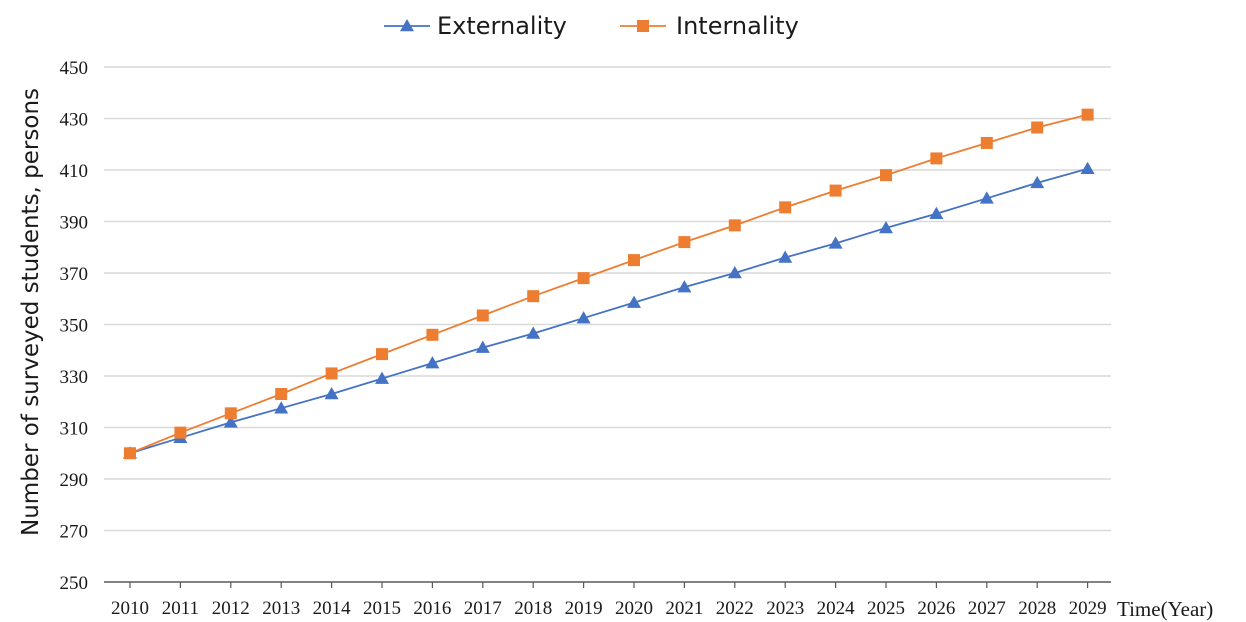 Image resolution: width=1246 pixels, height=622 pixels. What do you see at coordinates (886, 608) in the screenshot?
I see `x-tick-label: 2025` at bounding box center [886, 608].